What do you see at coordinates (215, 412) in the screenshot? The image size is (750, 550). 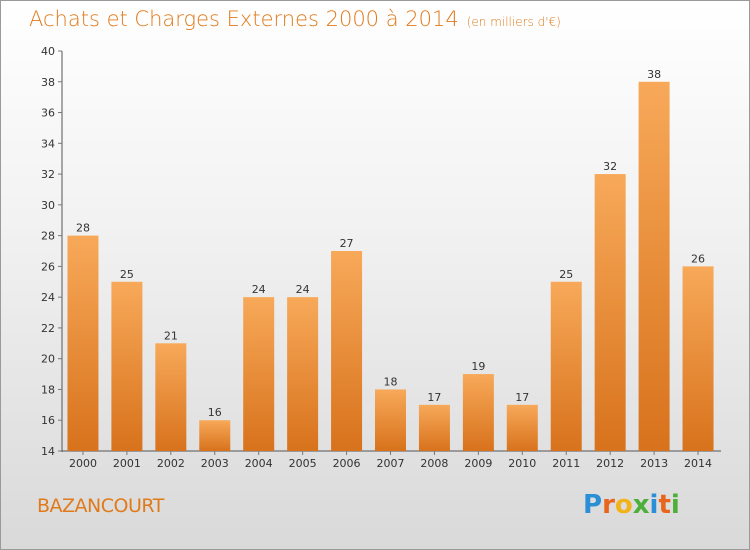 I see `data-label: 16` at bounding box center [215, 412].